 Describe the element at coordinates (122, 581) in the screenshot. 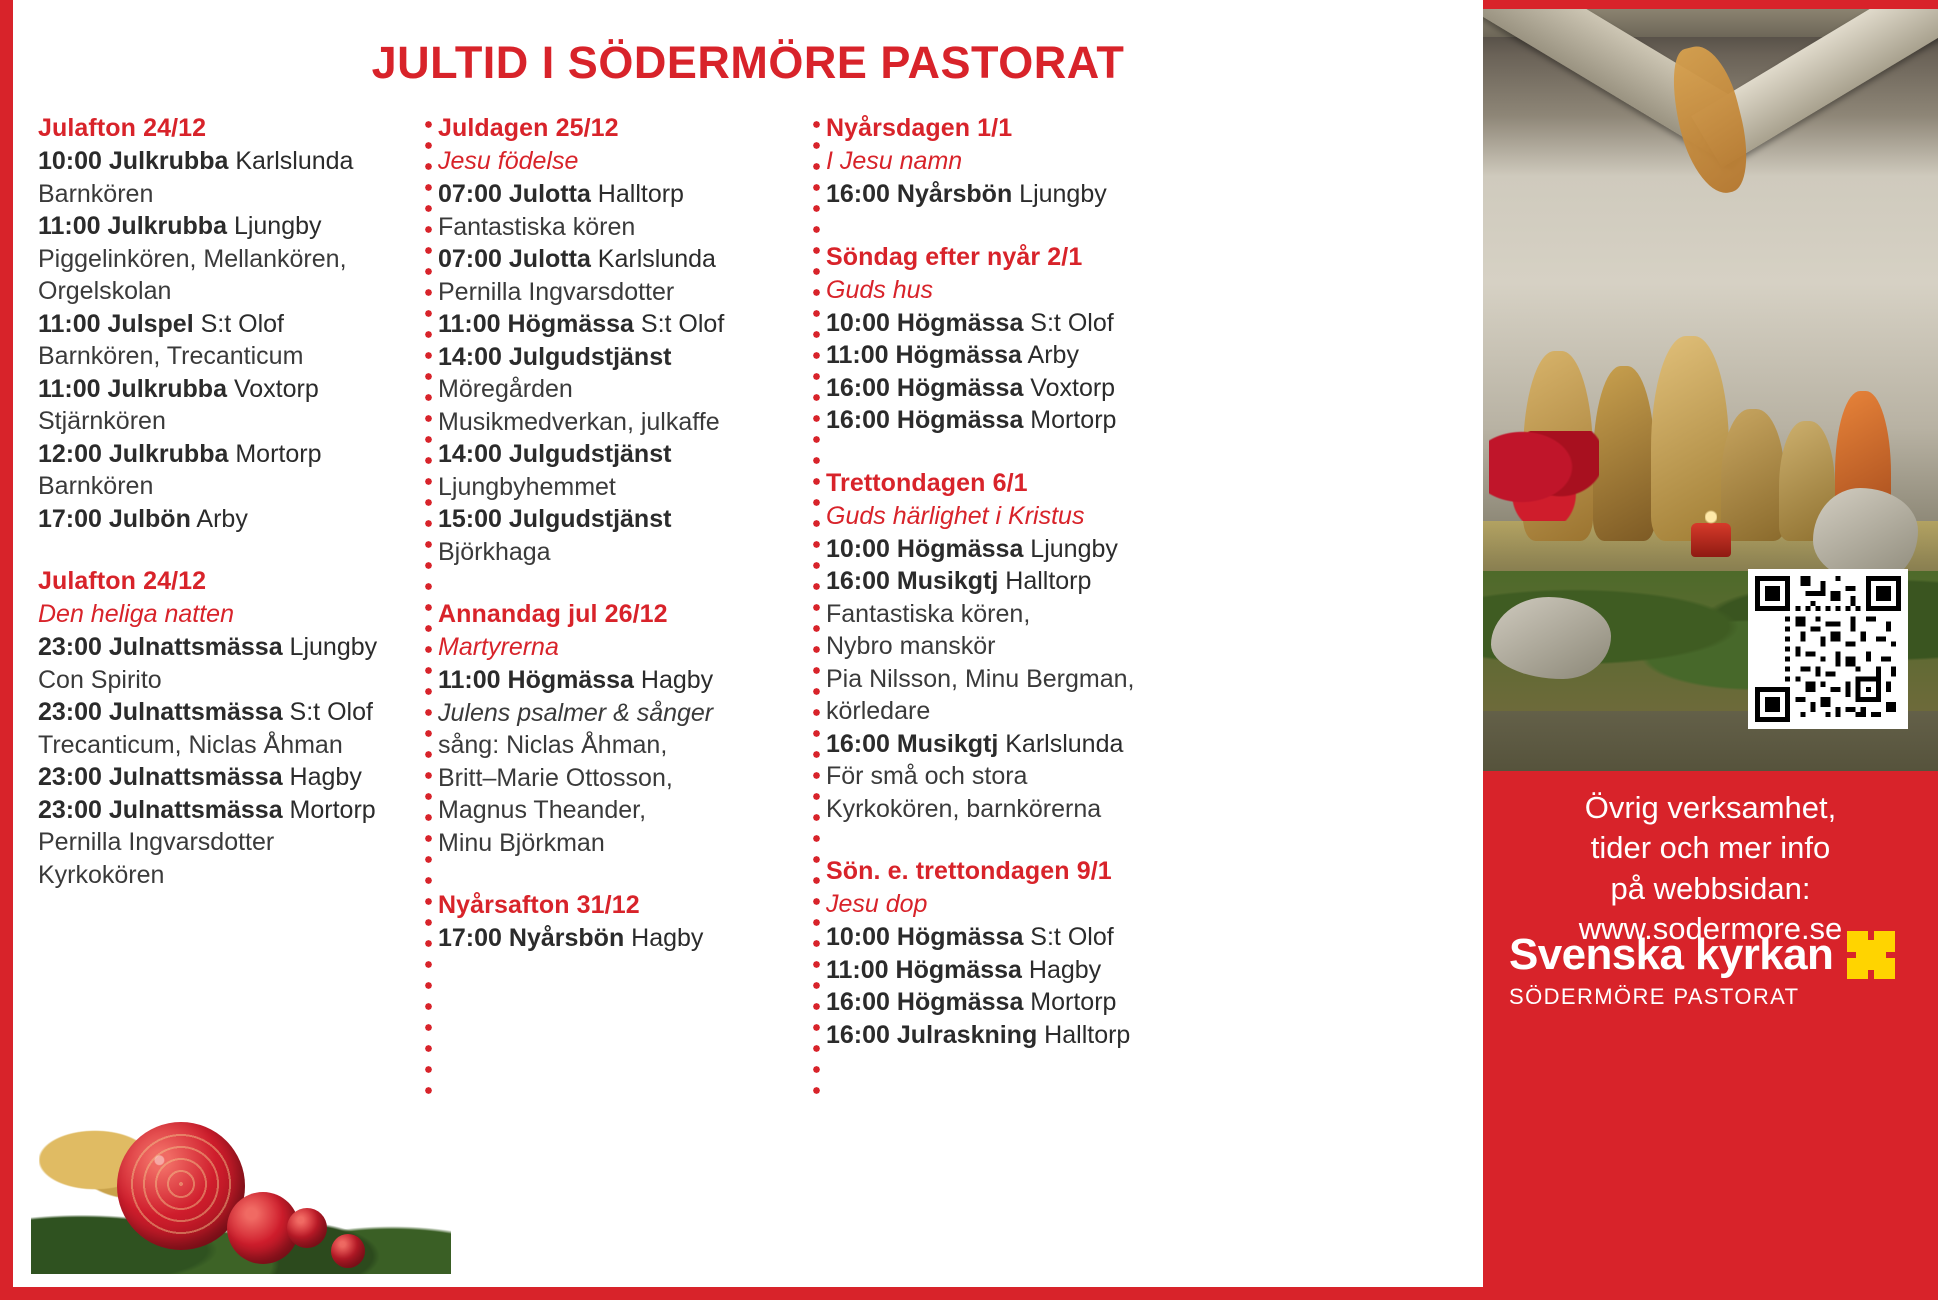

I see `block-day-heading: Julafton 24/12` at that location.